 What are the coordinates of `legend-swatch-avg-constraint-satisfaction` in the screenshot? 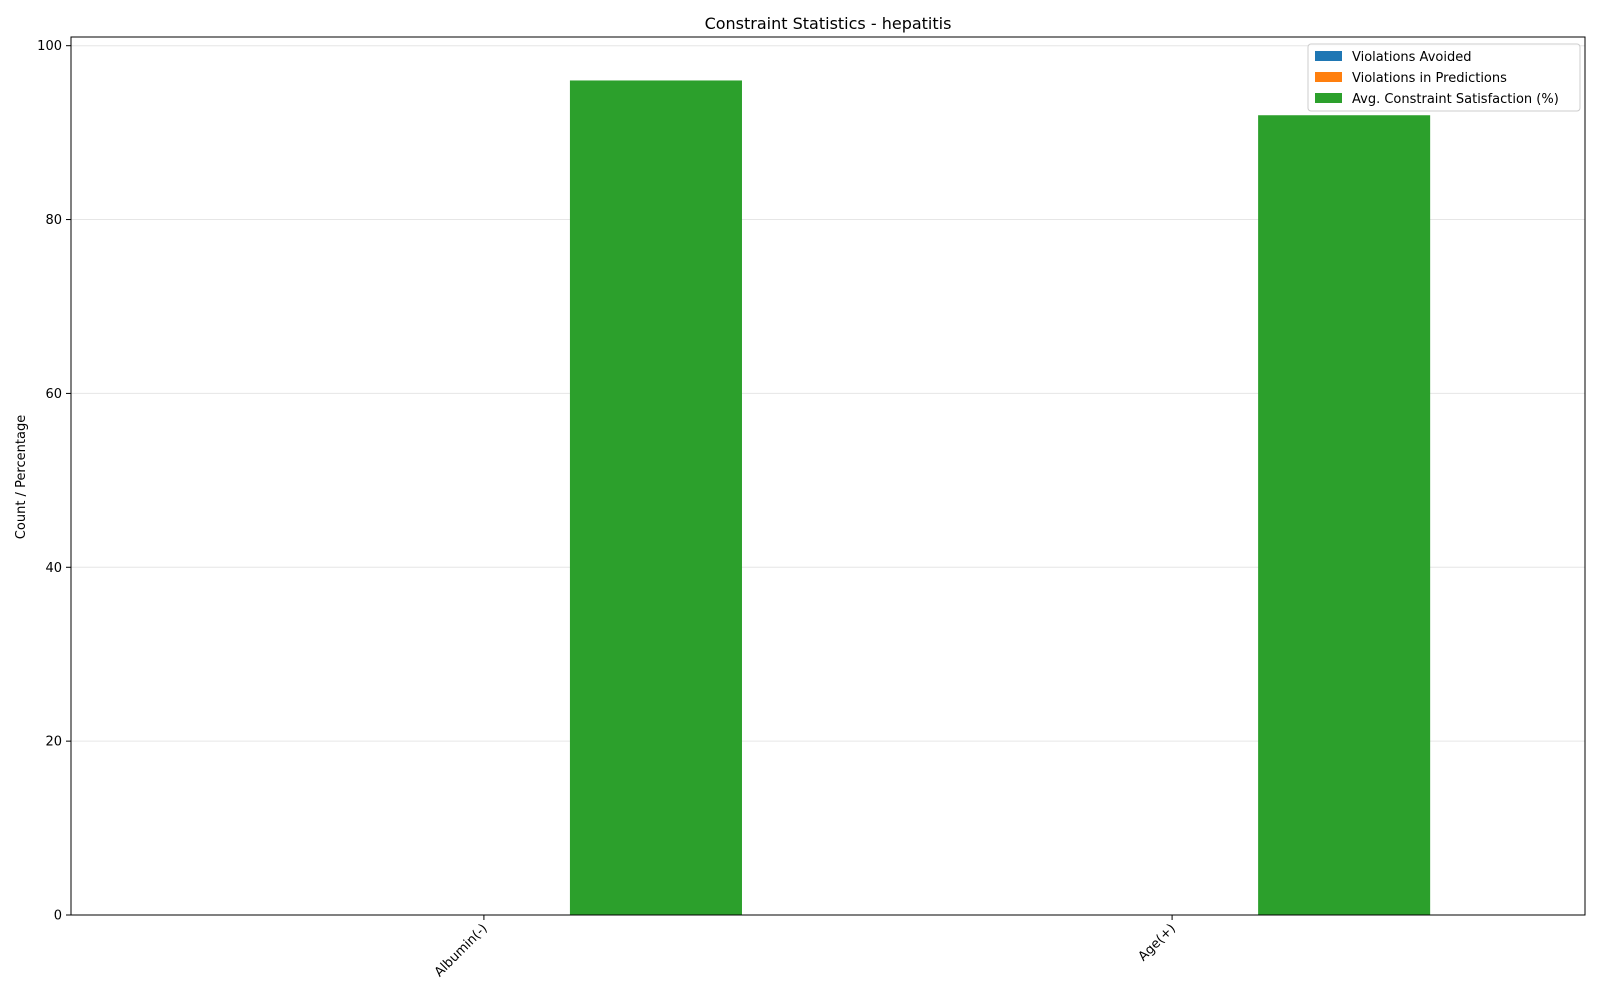 It's located at (1328, 98).